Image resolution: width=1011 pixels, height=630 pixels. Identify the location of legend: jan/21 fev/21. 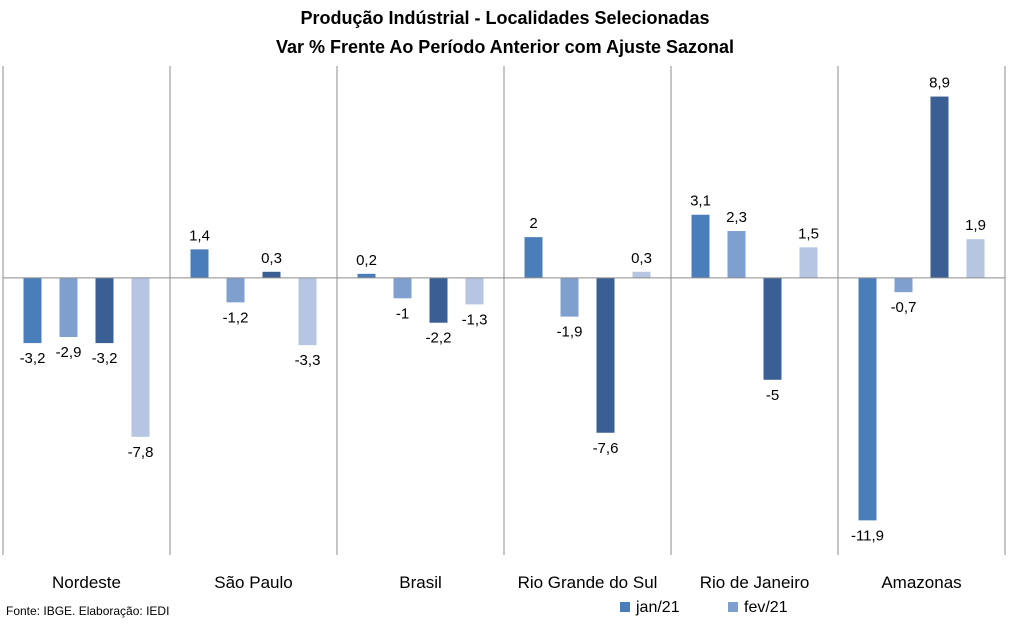
(704, 607).